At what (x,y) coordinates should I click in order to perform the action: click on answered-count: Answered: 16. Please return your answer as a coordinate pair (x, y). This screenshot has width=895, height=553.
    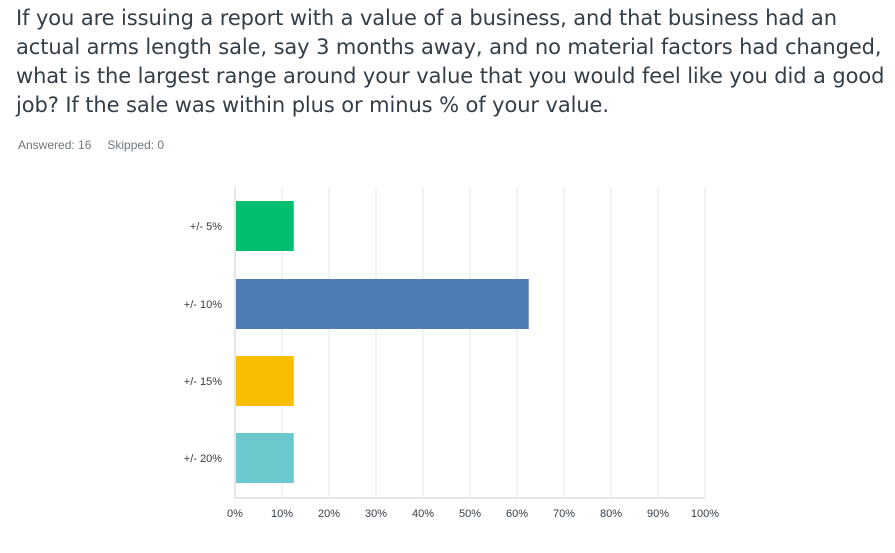
    Looking at the image, I should click on (55, 145).